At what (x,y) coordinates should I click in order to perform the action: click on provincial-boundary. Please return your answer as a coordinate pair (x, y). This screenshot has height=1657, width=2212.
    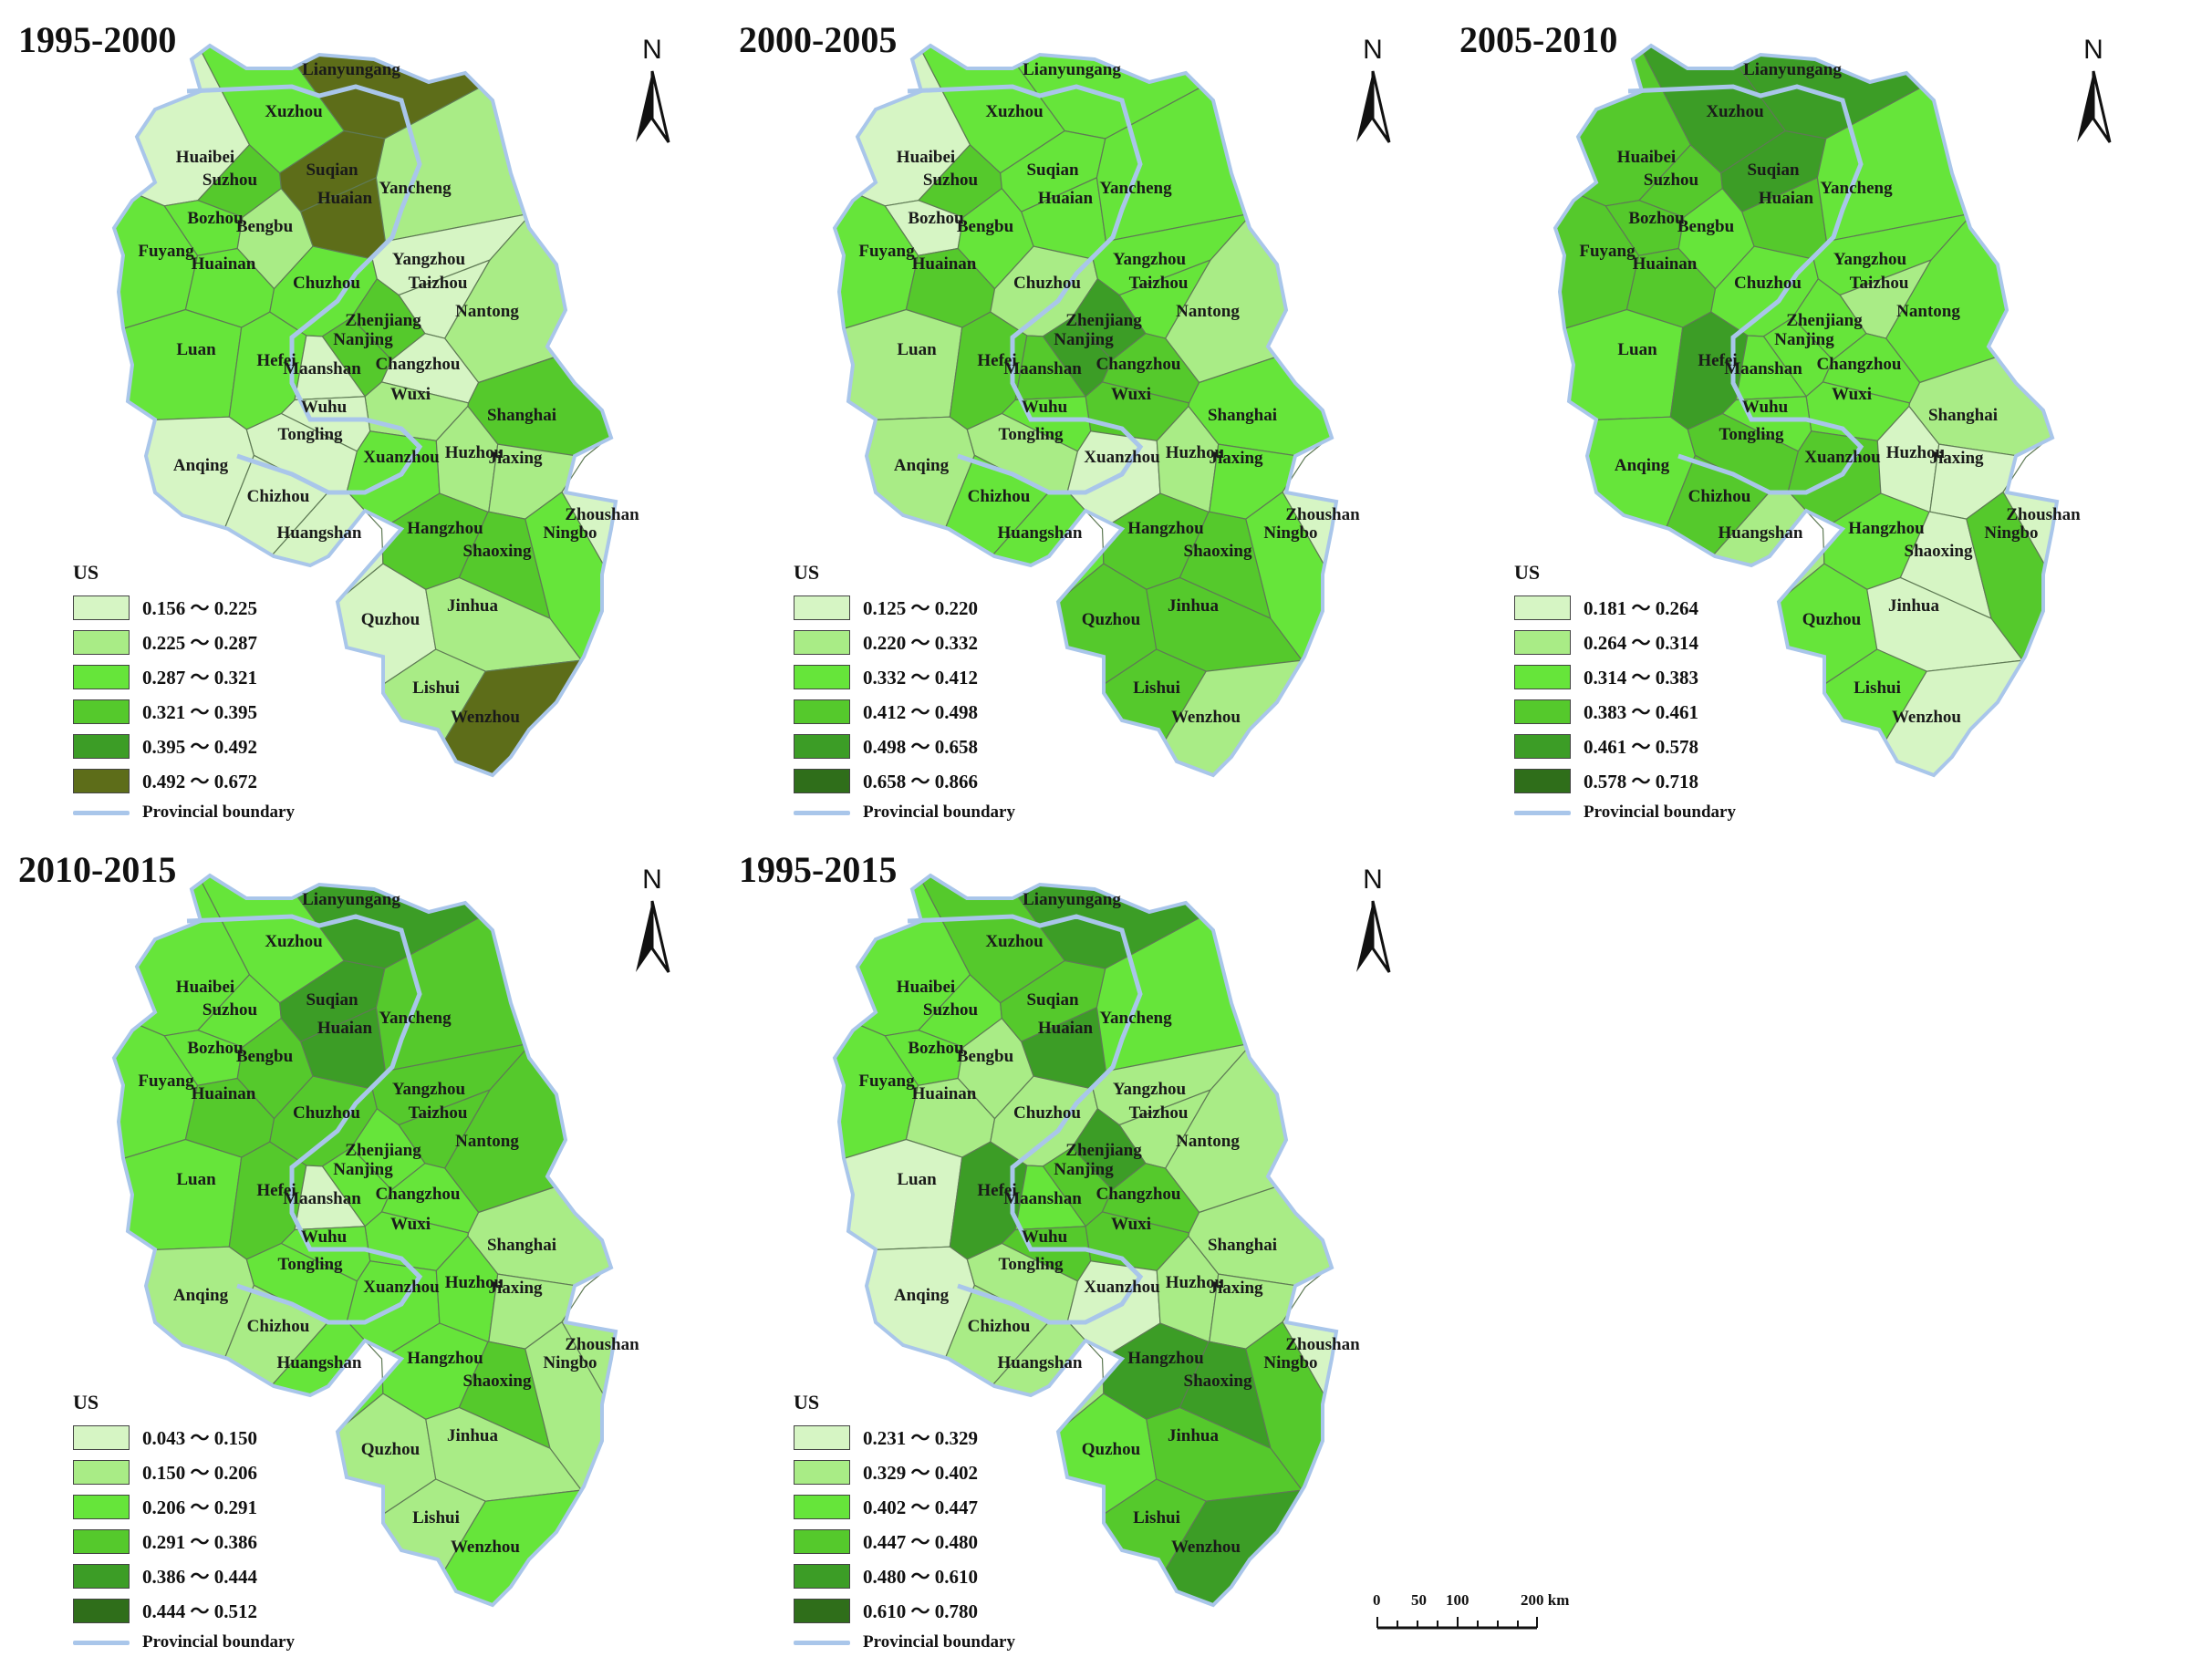
    Looking at the image, I should click on (1025, 1119).